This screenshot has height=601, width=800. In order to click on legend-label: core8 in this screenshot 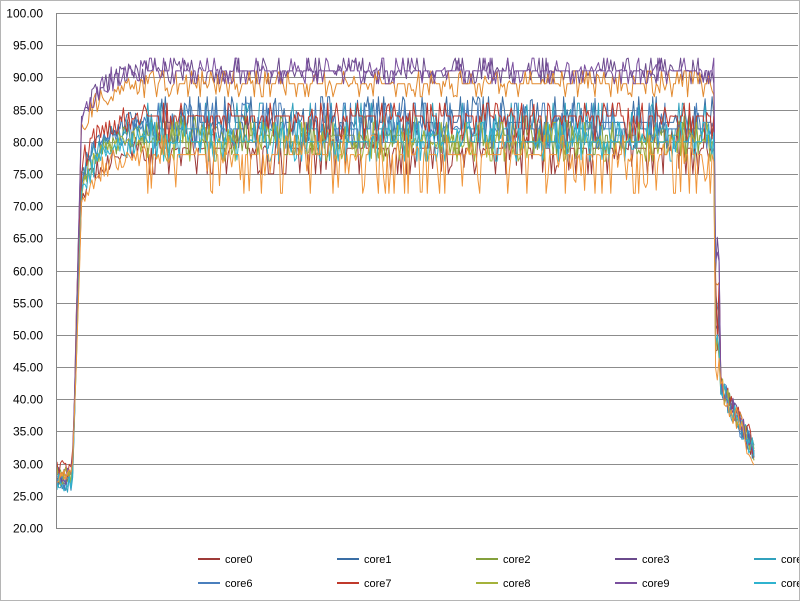, I will do `click(517, 584)`.